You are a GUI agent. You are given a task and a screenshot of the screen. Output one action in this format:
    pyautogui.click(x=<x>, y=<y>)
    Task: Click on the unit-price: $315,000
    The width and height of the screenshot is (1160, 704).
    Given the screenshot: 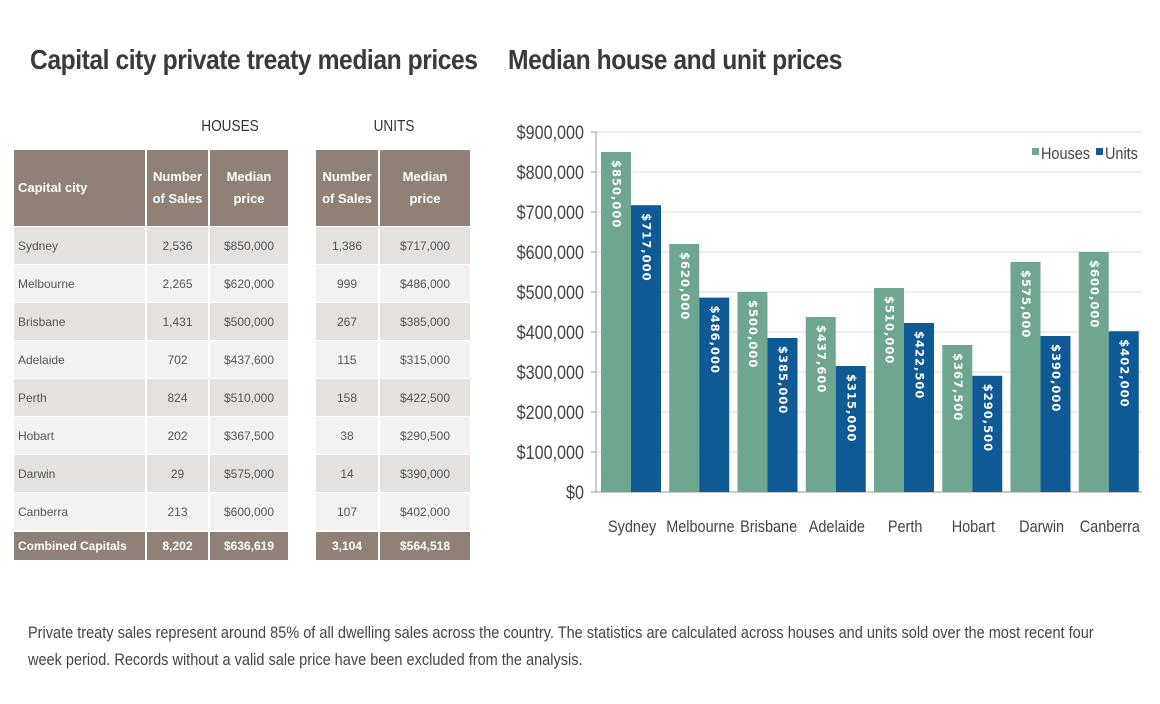 What is the action you would take?
    pyautogui.click(x=426, y=359)
    